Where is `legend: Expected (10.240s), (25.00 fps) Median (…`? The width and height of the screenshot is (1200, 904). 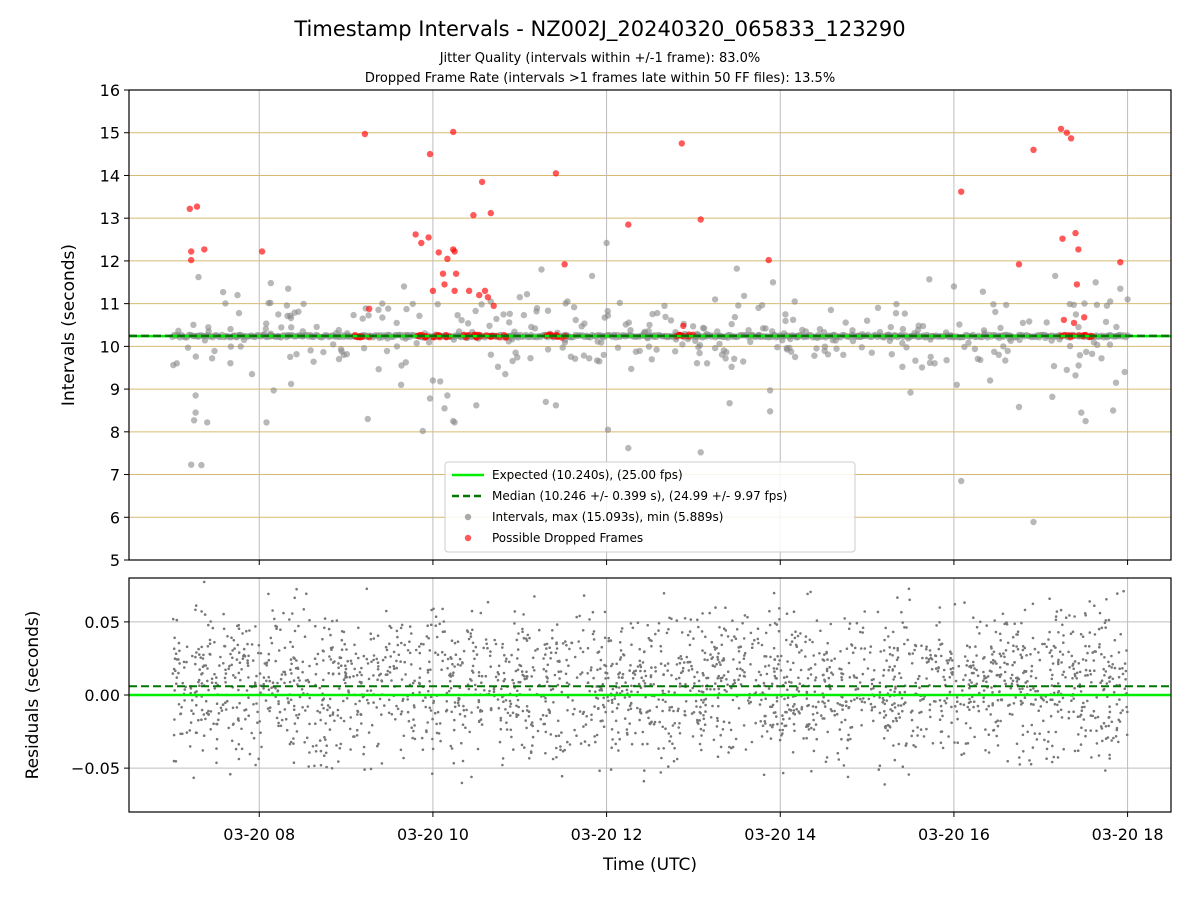
legend: Expected (10.240s), (25.00 fps) Median (… is located at coordinates (650, 507).